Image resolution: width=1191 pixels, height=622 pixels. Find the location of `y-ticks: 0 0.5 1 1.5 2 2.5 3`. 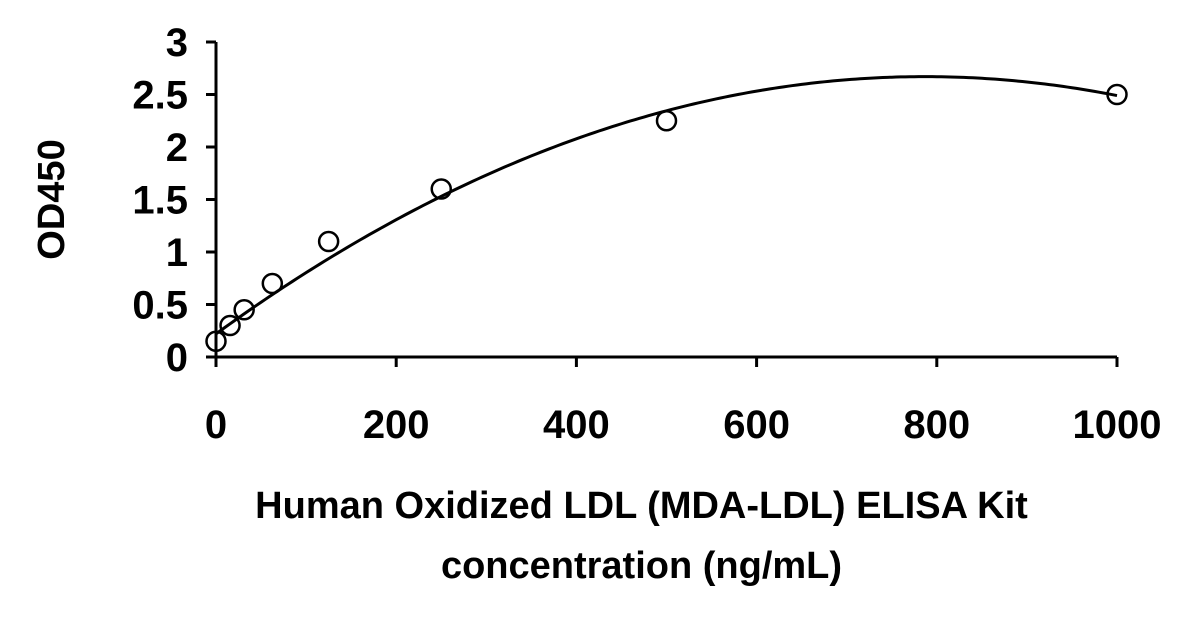

y-ticks: 0 0.5 1 1.5 2 2.5 3 is located at coordinates (174, 200).